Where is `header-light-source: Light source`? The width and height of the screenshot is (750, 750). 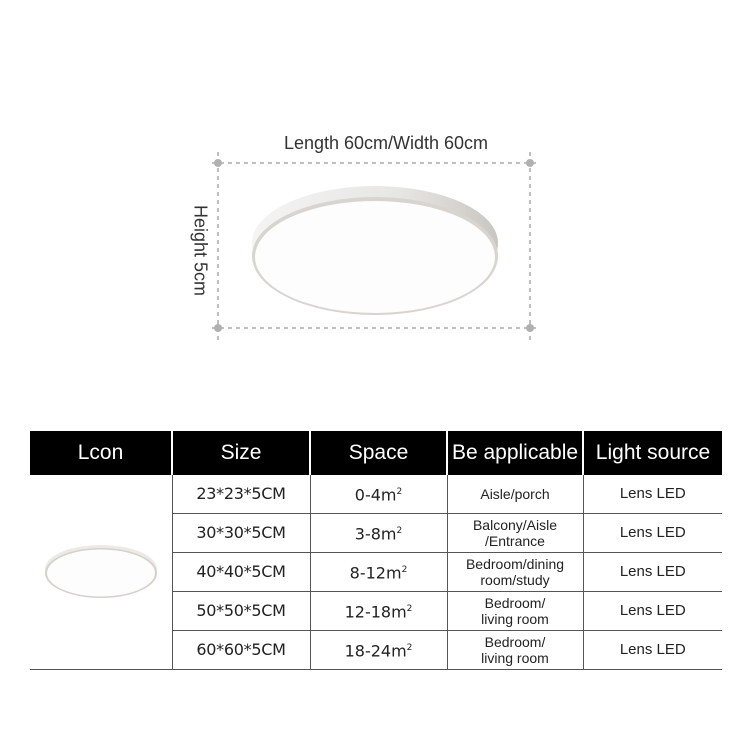
header-light-source: Light source is located at coordinates (652, 453).